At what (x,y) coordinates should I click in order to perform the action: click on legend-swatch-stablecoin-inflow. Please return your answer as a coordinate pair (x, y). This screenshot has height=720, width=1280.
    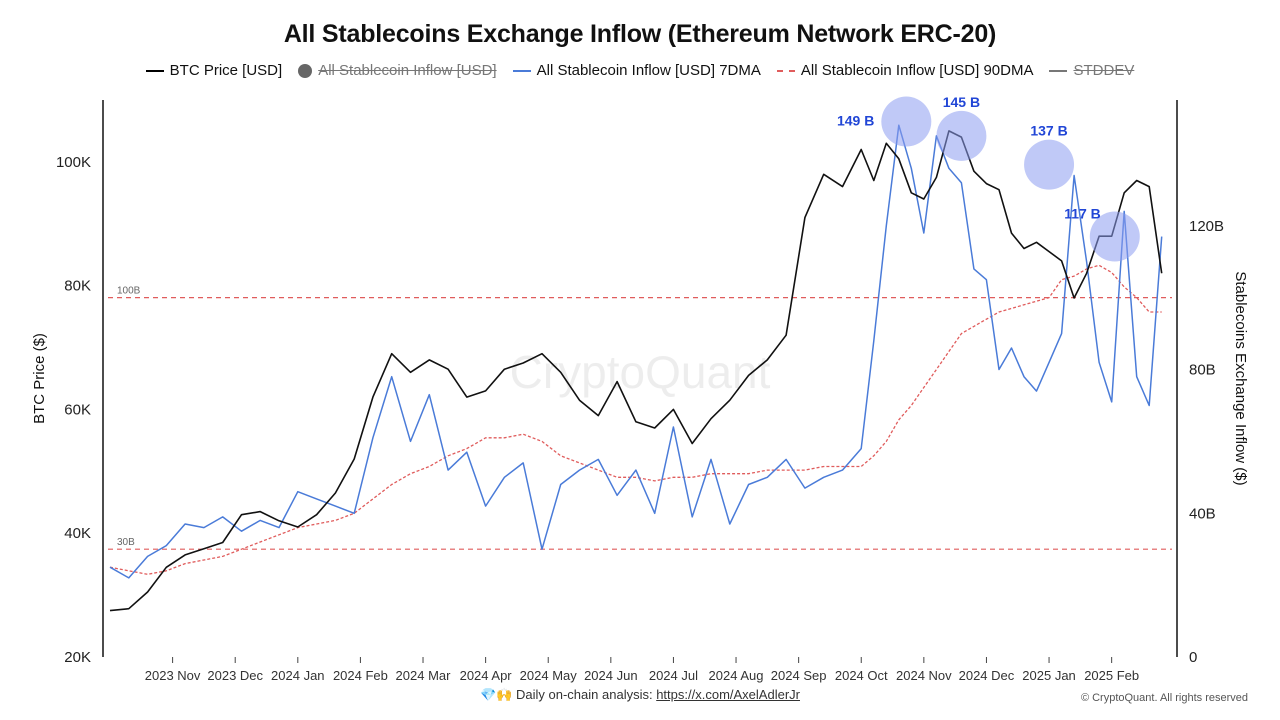
    Looking at the image, I should click on (305, 70).